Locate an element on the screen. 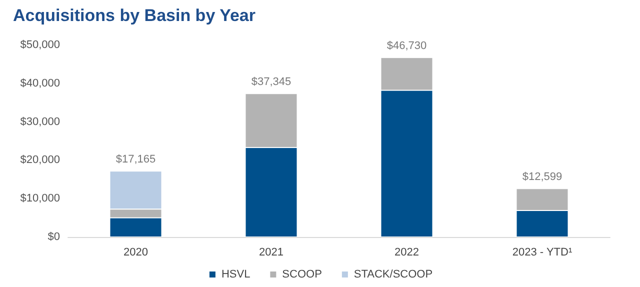 The width and height of the screenshot is (640, 287). y-tick-label: $50,000 is located at coordinates (40, 45).